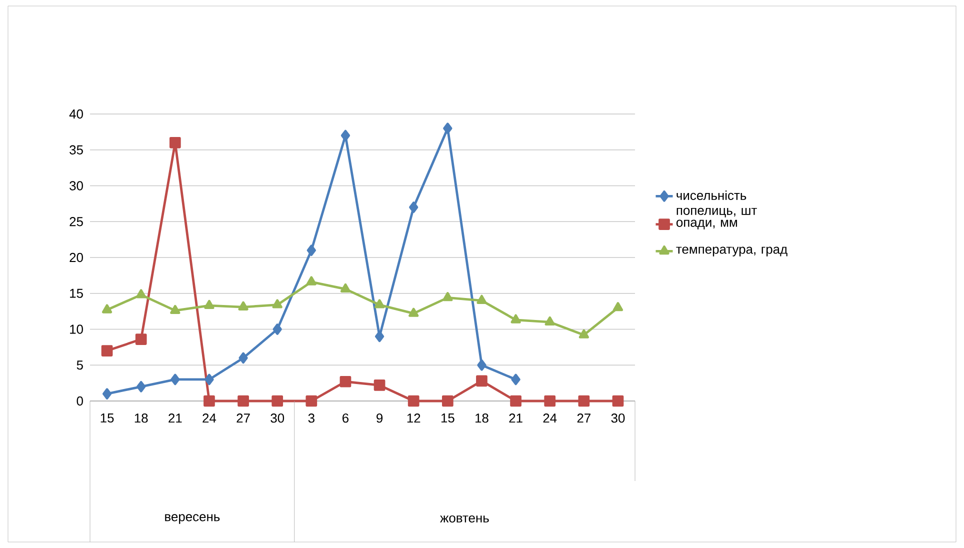 Image resolution: width=964 pixels, height=548 pixels. Describe the element at coordinates (79, 401) in the screenshot. I see `y-tick-label: 0` at that location.